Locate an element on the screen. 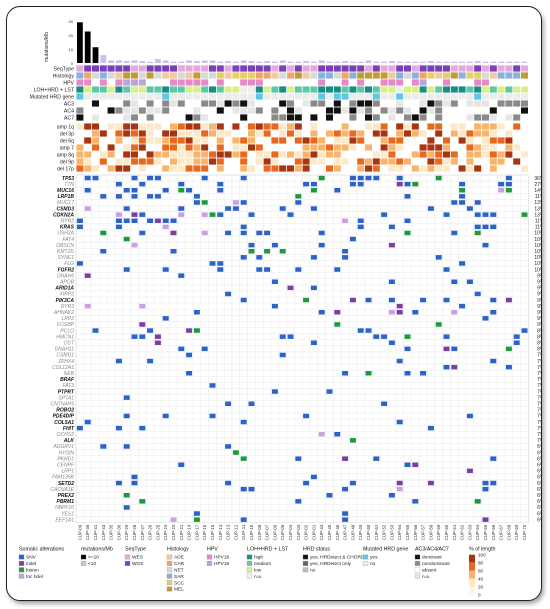 The height and width of the screenshot is (609, 550). gradient-tick: 100 is located at coordinates (482, 555).